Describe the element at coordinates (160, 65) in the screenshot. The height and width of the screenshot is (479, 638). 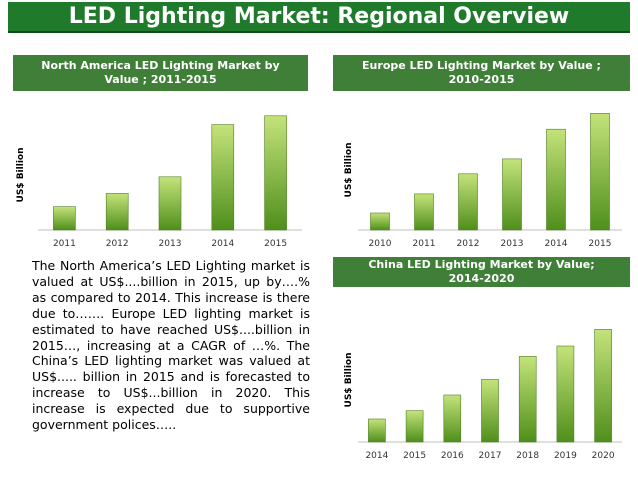
I see `north-america-chart-title-line1: North America LED Lighting Market by` at that location.